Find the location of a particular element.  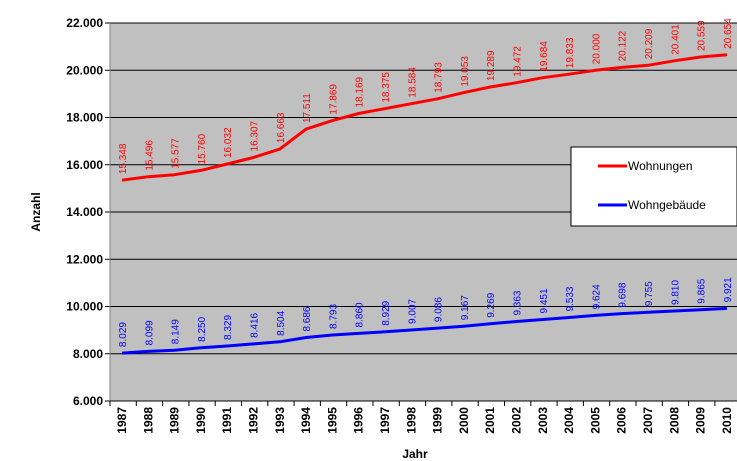

data-label: 15.348 is located at coordinates (123, 158).